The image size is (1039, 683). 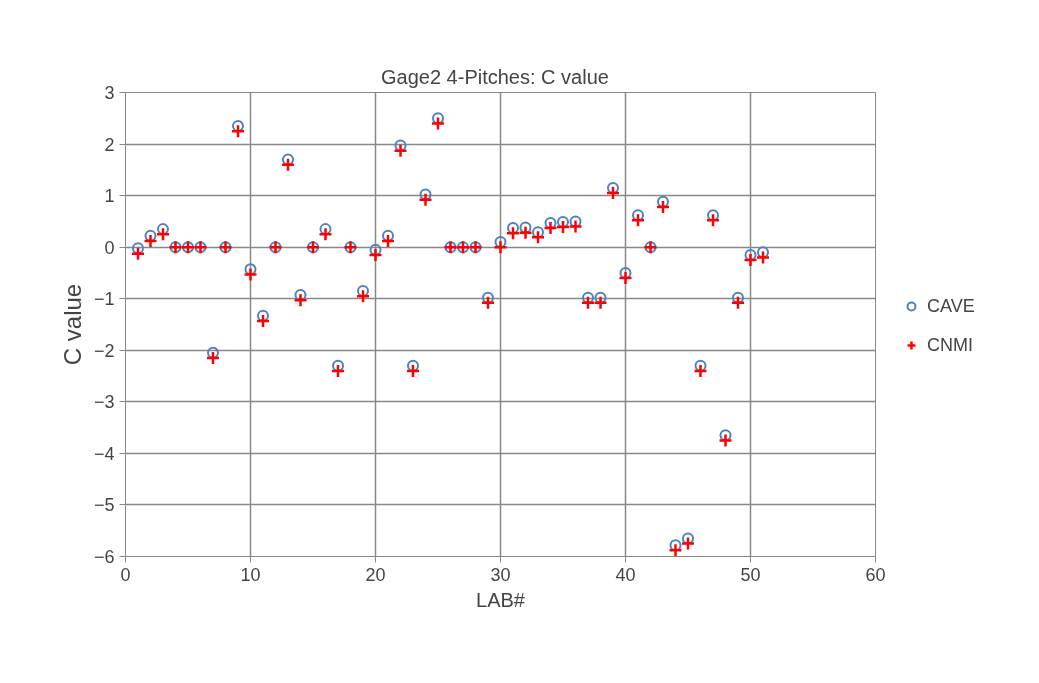 What do you see at coordinates (109, 196) in the screenshot?
I see `y-tick-label: 1` at bounding box center [109, 196].